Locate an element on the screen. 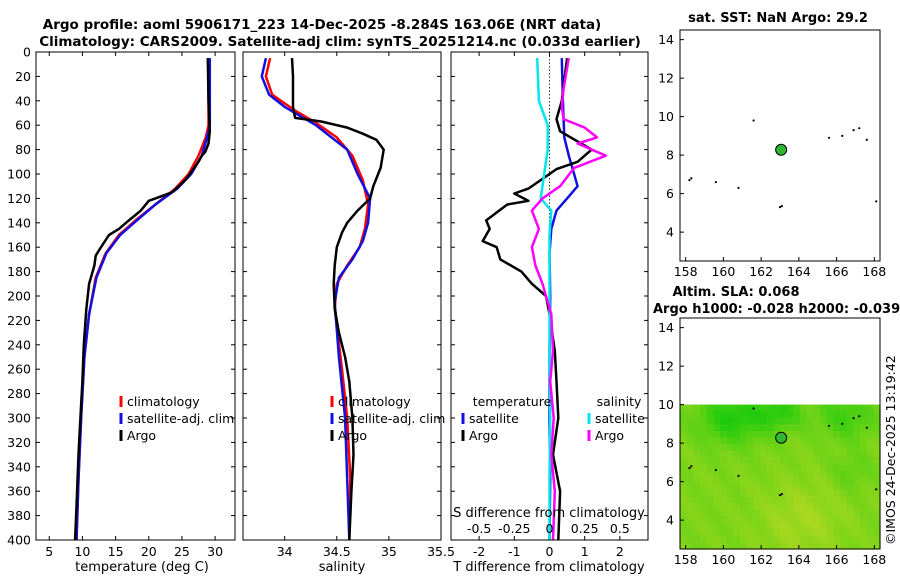 This screenshot has height=580, width=900. y-tick-label: 60 is located at coordinates (23, 125).